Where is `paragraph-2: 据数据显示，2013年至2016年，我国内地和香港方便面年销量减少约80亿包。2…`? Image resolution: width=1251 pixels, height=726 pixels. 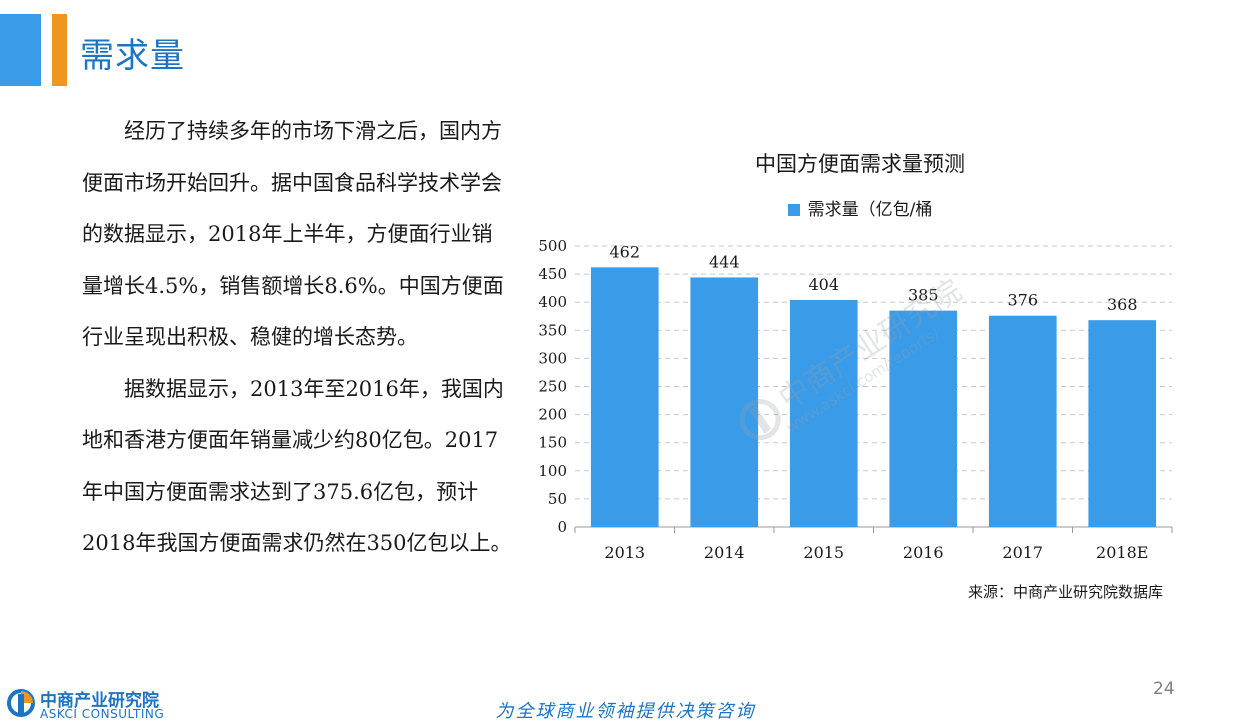
paragraph-2: 据数据显示，2013年至2016年，我国内地和香港方便面年销量减少约80亿包。2… is located at coordinates (297, 466).